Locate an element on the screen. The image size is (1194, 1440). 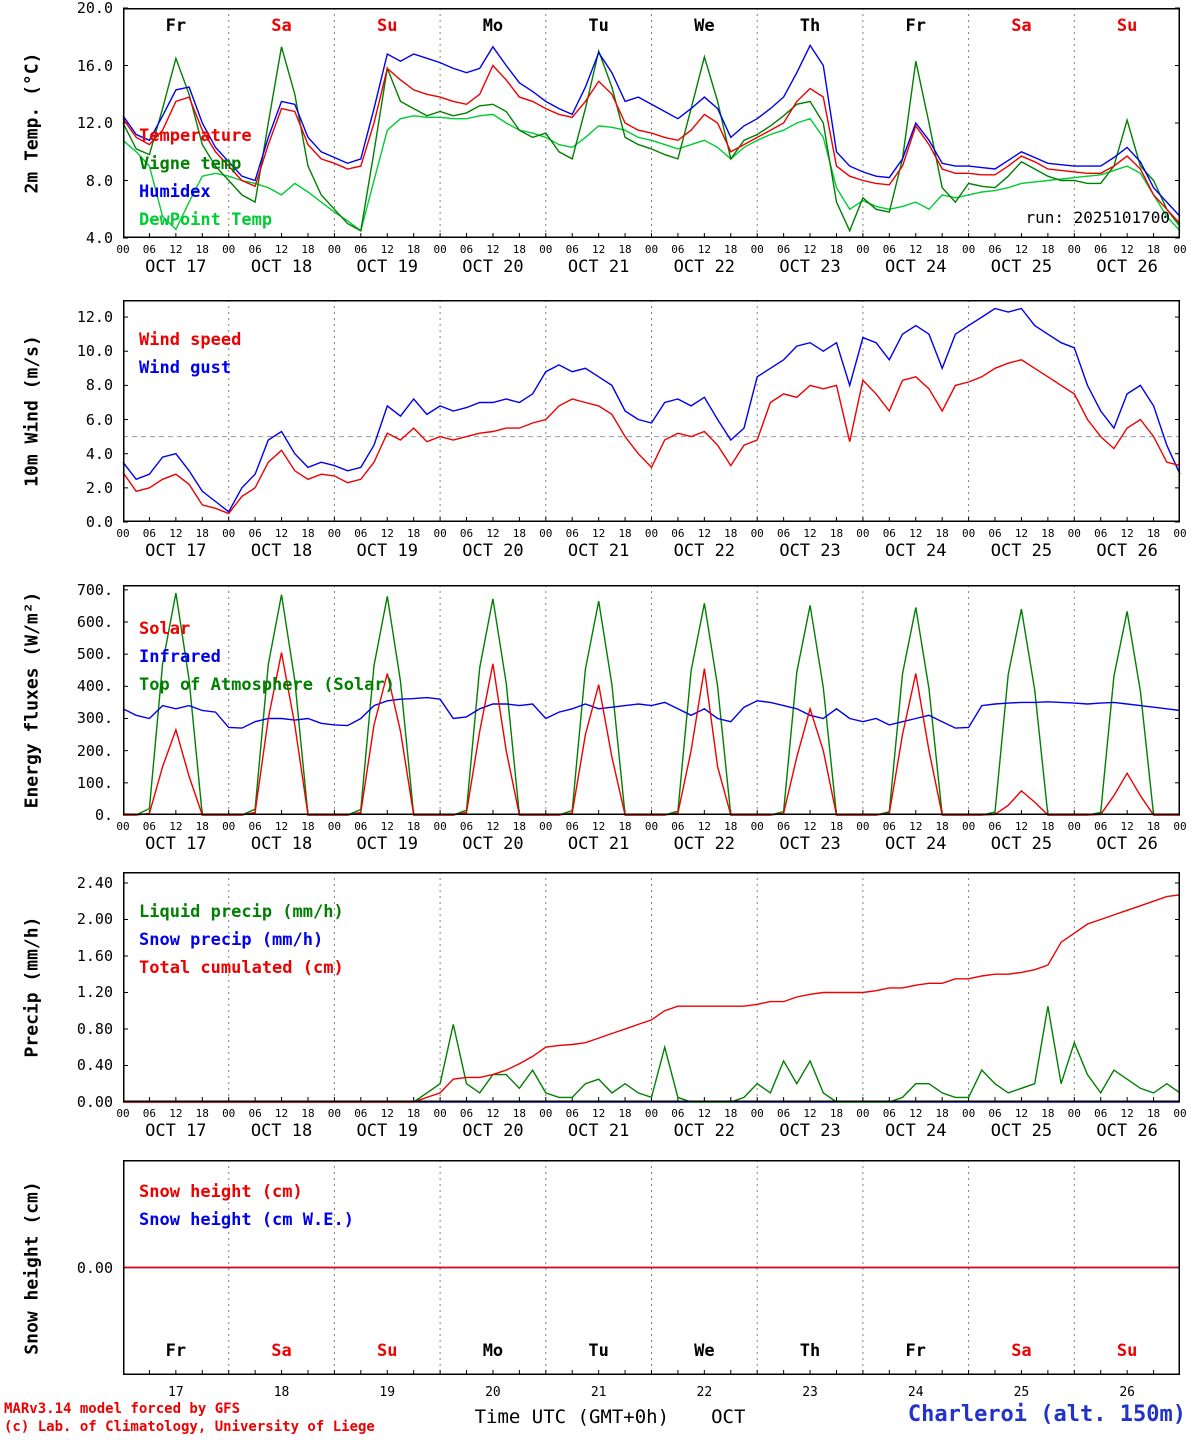
chart-energy_fluxes is located at coordinates (651, 700).